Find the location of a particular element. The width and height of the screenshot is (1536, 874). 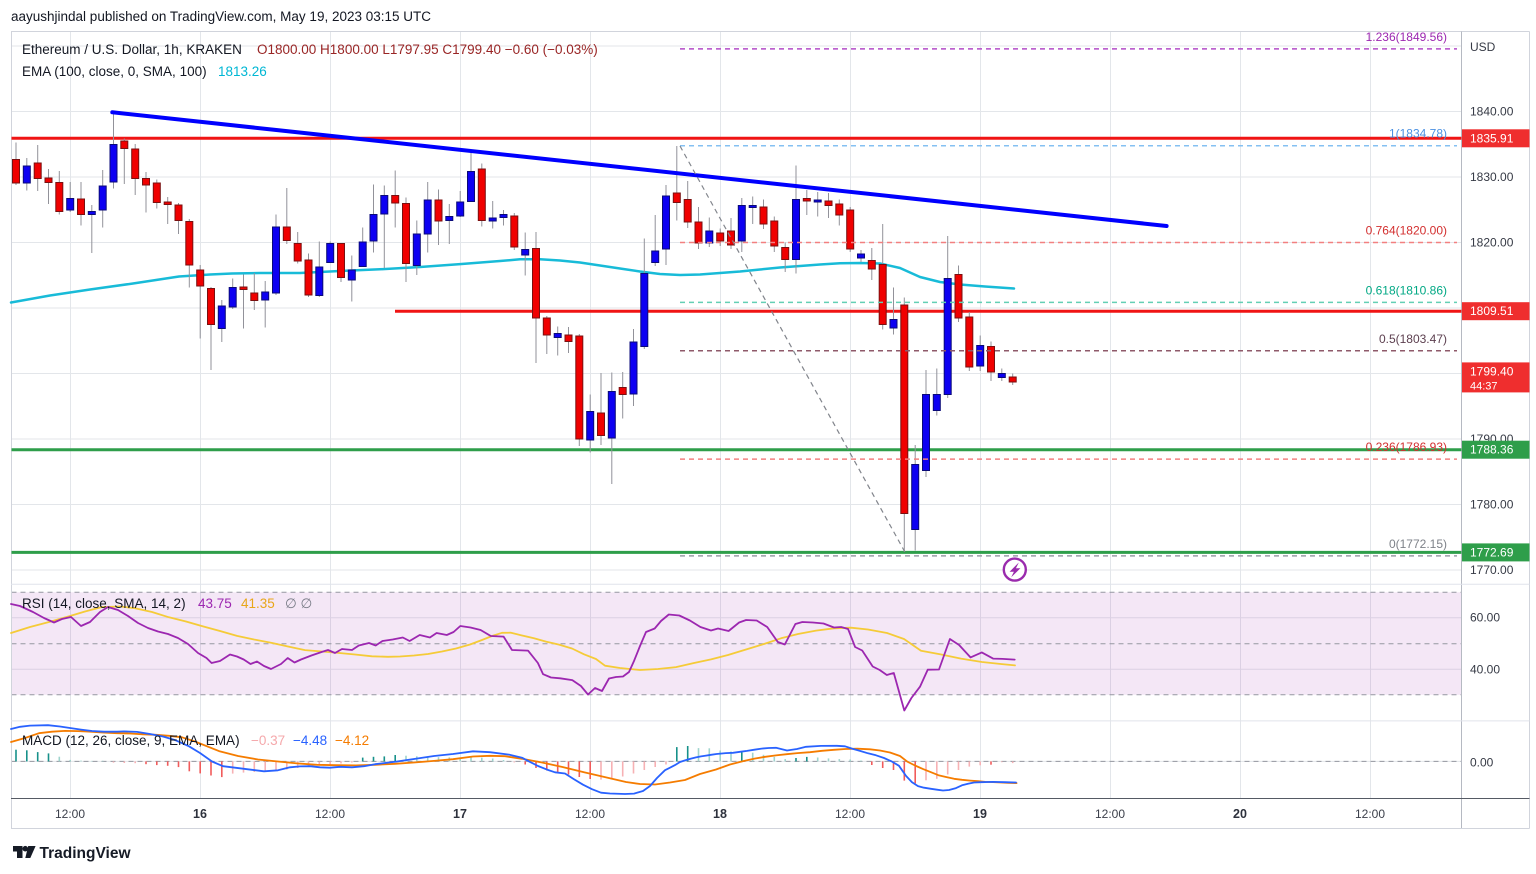

svg-text: 1813.26 is located at coordinates (242, 71).